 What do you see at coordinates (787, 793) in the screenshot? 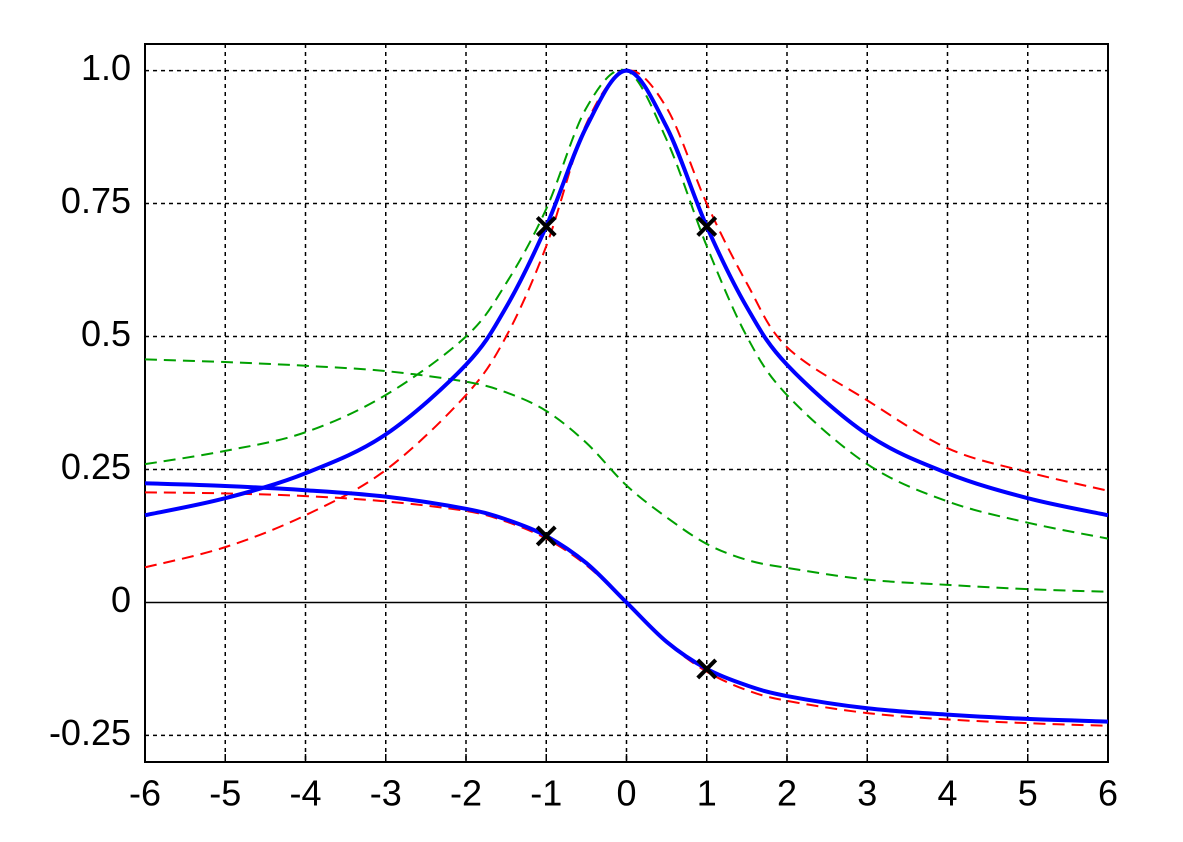
I see `x-tick-label: 2` at bounding box center [787, 793].